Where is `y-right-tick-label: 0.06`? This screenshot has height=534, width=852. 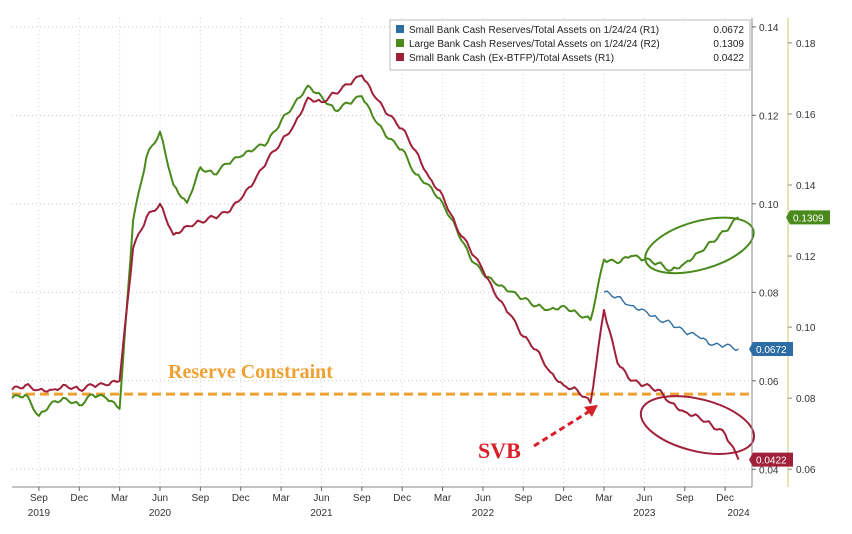
y-right-tick-label: 0.06 is located at coordinates (806, 470).